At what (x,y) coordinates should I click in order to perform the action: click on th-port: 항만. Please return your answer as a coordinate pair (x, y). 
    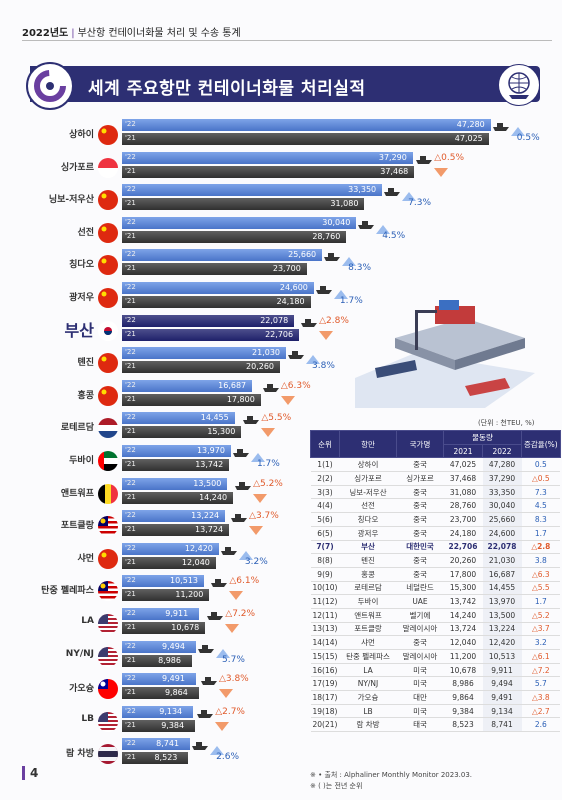
    Looking at the image, I should click on (368, 444).